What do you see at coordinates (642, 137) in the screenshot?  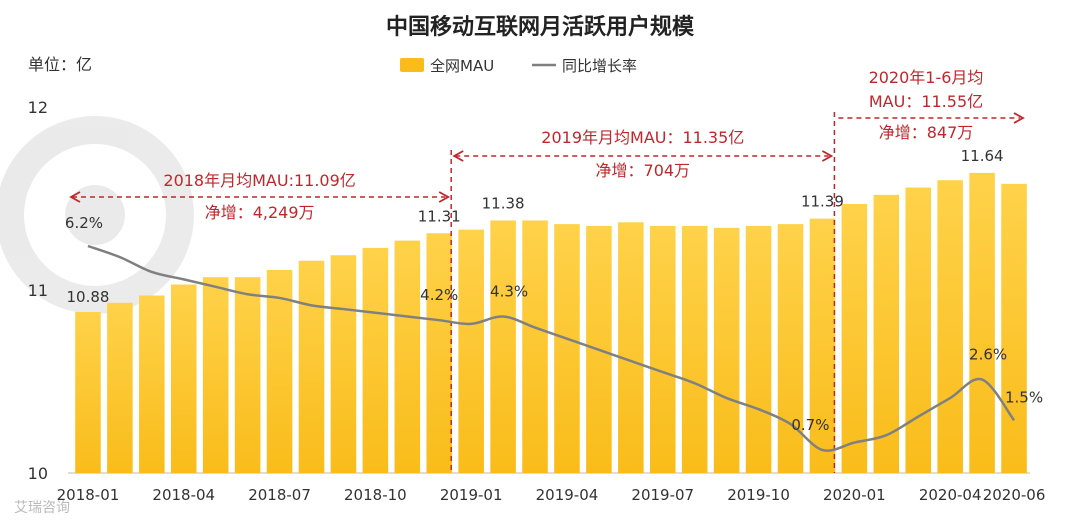 I see `period-annotation: 2019年月均MAU：11.35亿` at bounding box center [642, 137].